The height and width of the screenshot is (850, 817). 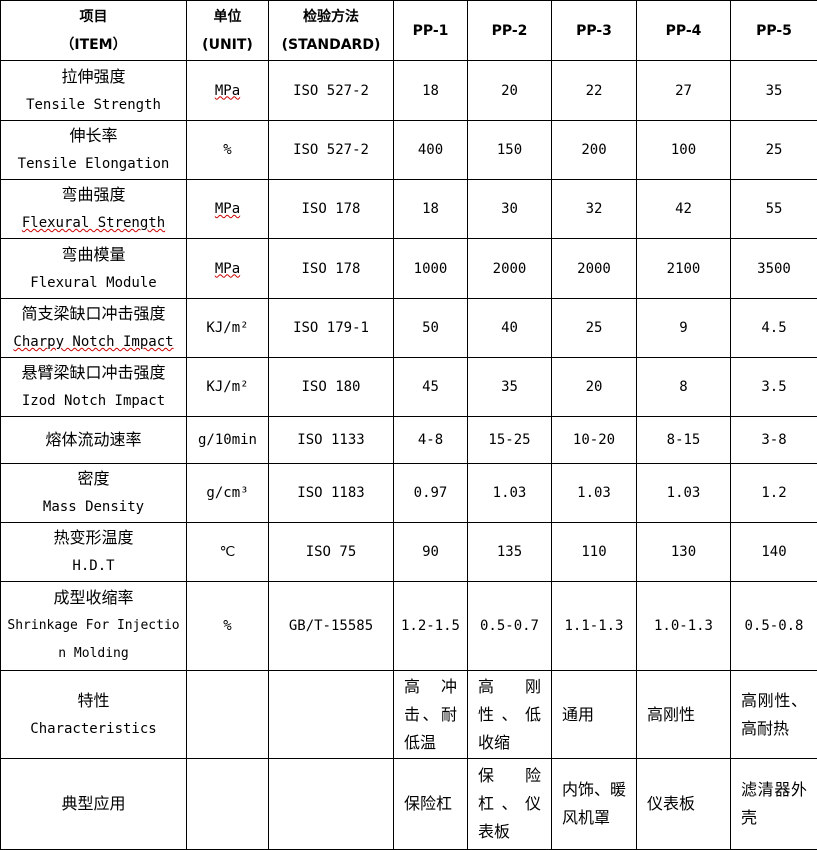 I want to click on item-cn: 密度, so click(x=93, y=479).